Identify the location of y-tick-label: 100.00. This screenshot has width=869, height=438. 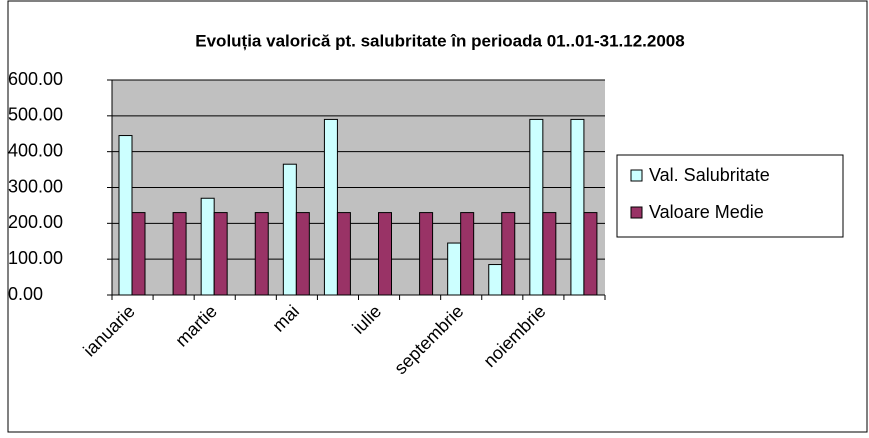
(35, 258).